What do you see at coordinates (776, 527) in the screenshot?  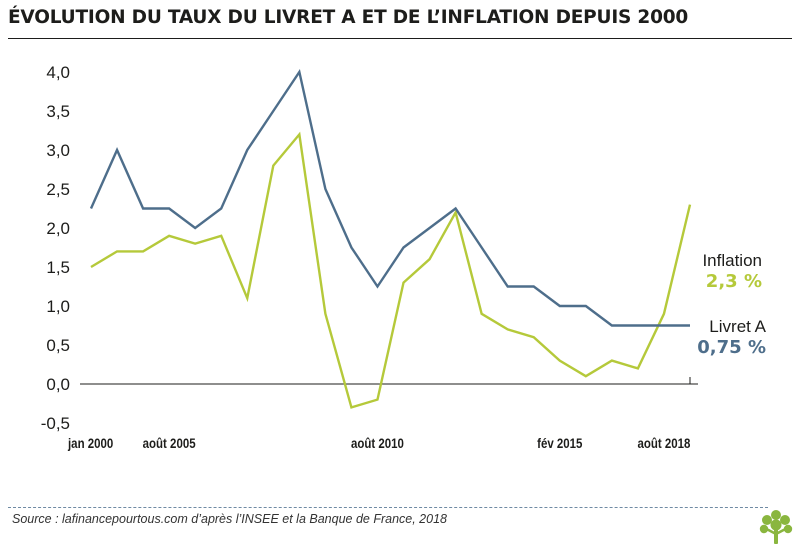 I see `tree-icon` at bounding box center [776, 527].